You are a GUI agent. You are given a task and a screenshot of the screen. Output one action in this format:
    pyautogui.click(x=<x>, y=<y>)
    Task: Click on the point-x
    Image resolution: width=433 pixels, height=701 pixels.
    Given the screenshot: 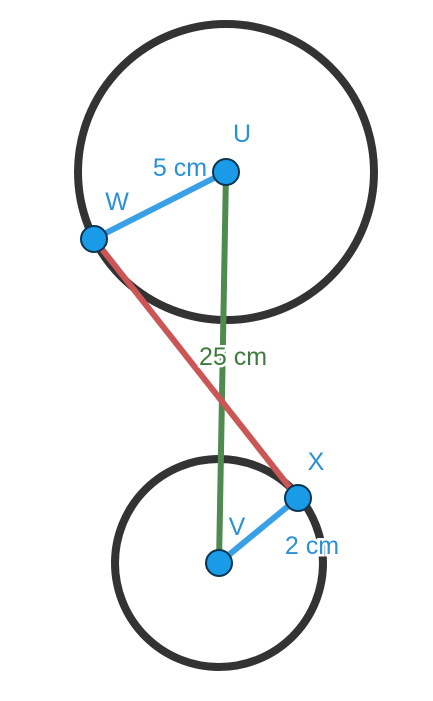 What is the action you would take?
    pyautogui.click(x=298, y=498)
    